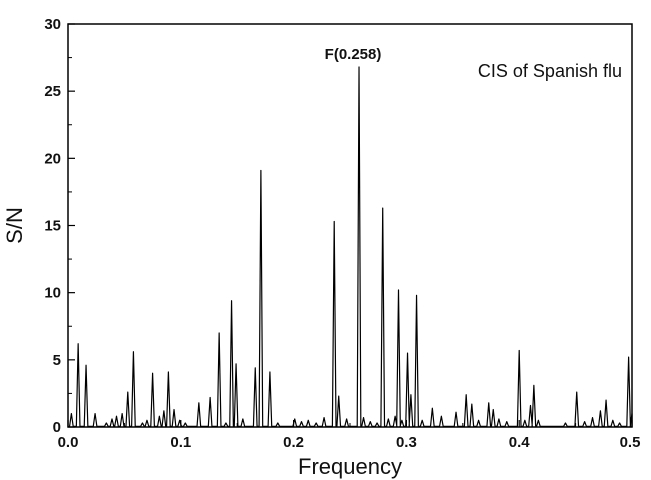 This screenshot has width=651, height=480. I want to click on y-tick-label: 30, so click(52, 24).